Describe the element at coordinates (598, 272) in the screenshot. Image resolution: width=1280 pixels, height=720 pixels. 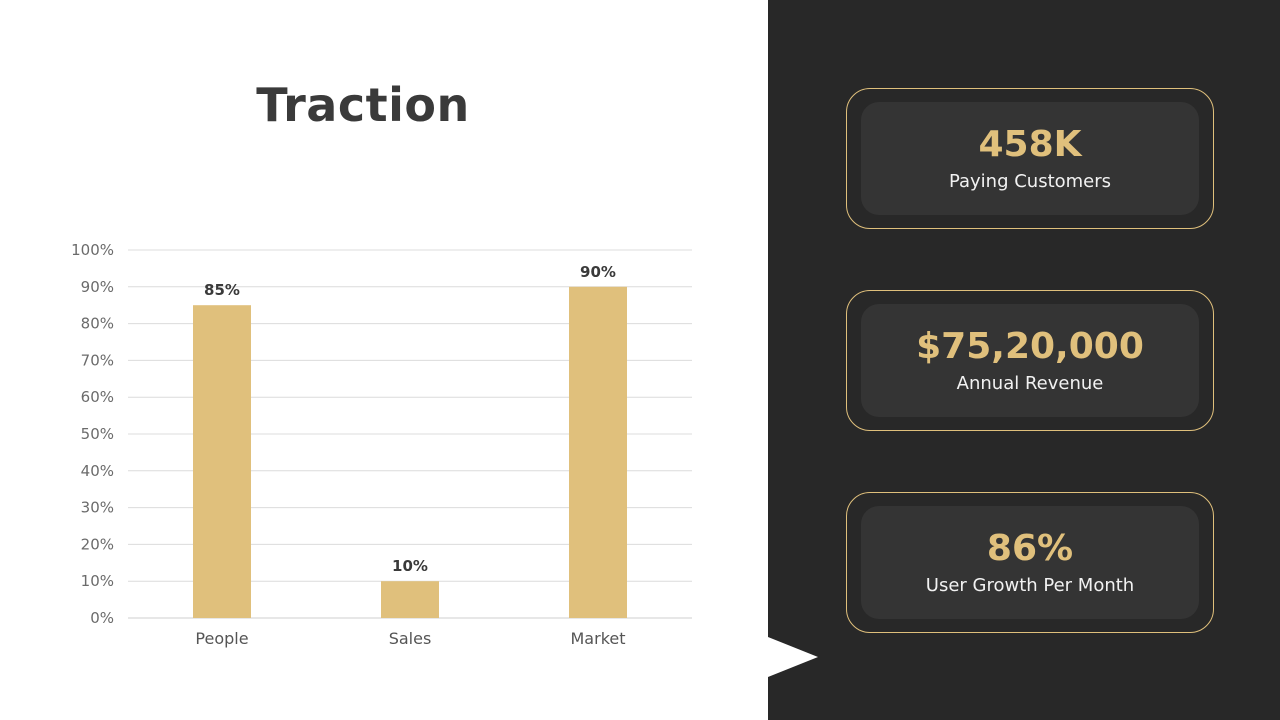
I see `data-label: 90%` at that location.